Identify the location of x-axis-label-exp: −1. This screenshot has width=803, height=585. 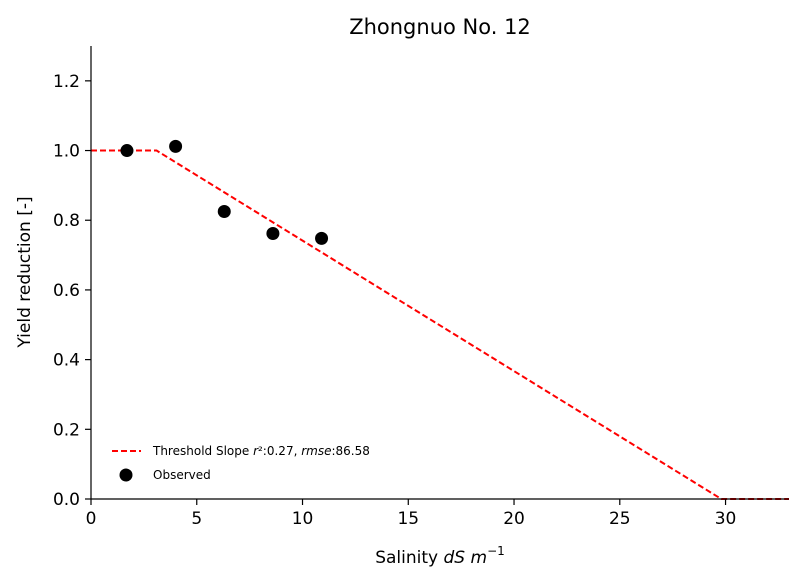
(496, 551).